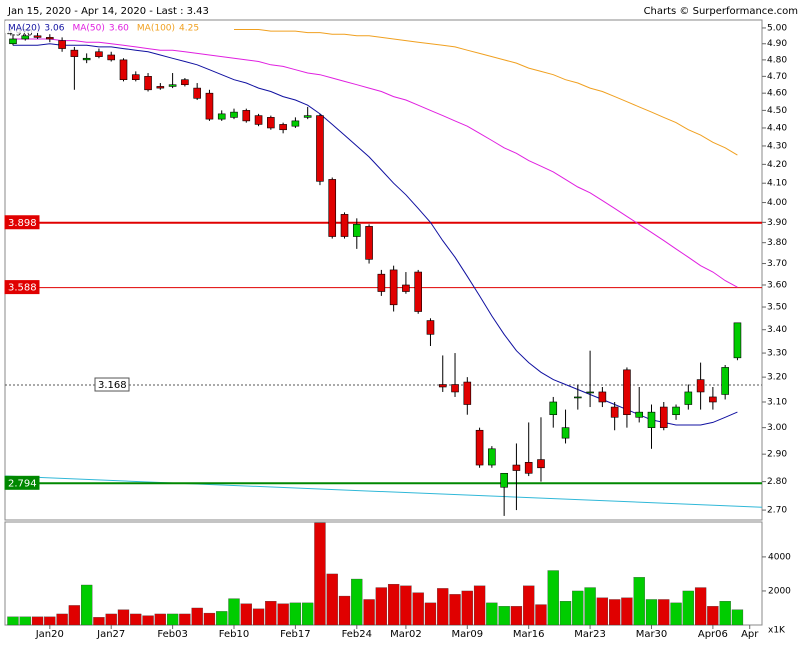 The width and height of the screenshot is (805, 650). I want to click on y-tick-label: 3.60, so click(777, 285).